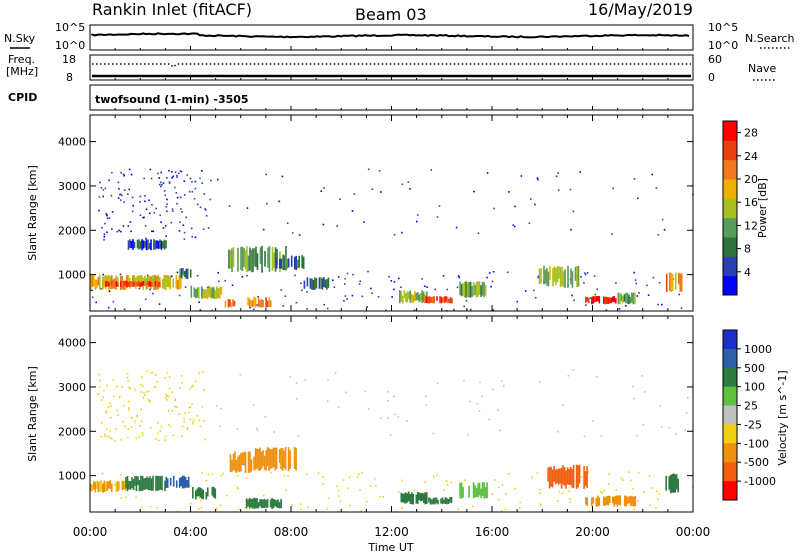  I want to click on velocity-colorbar-cell, so click(730, 358).